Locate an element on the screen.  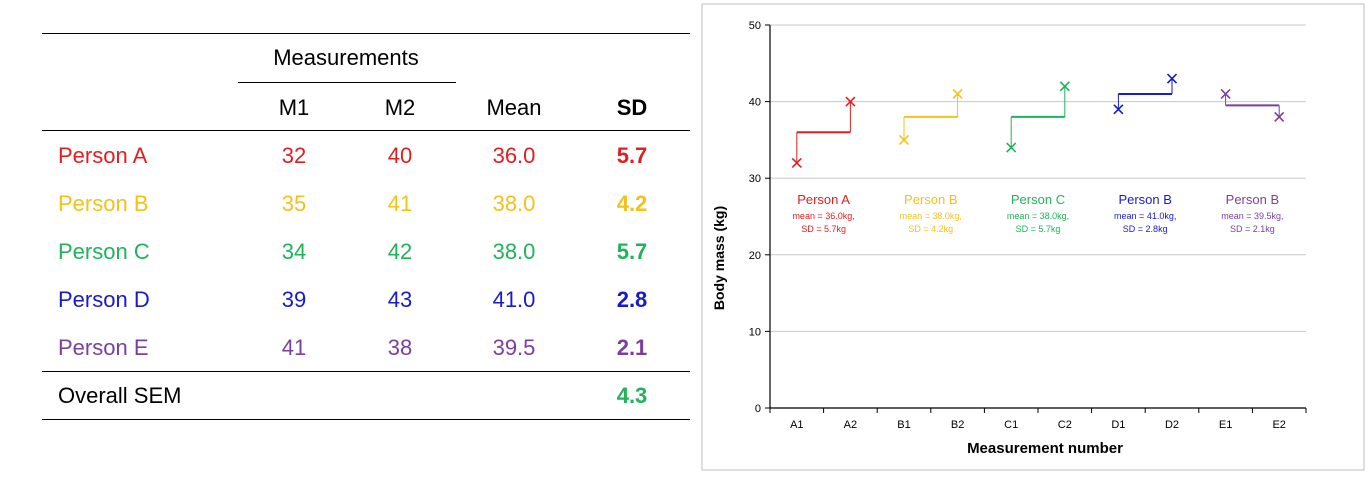
x-tick-label: C2 is located at coordinates (1065, 425).